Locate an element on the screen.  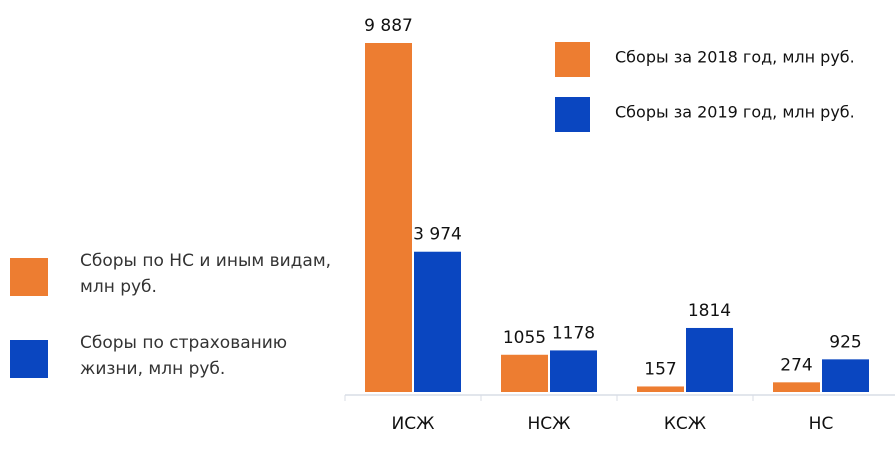
x-tick-label: КСЖ is located at coordinates (685, 424).